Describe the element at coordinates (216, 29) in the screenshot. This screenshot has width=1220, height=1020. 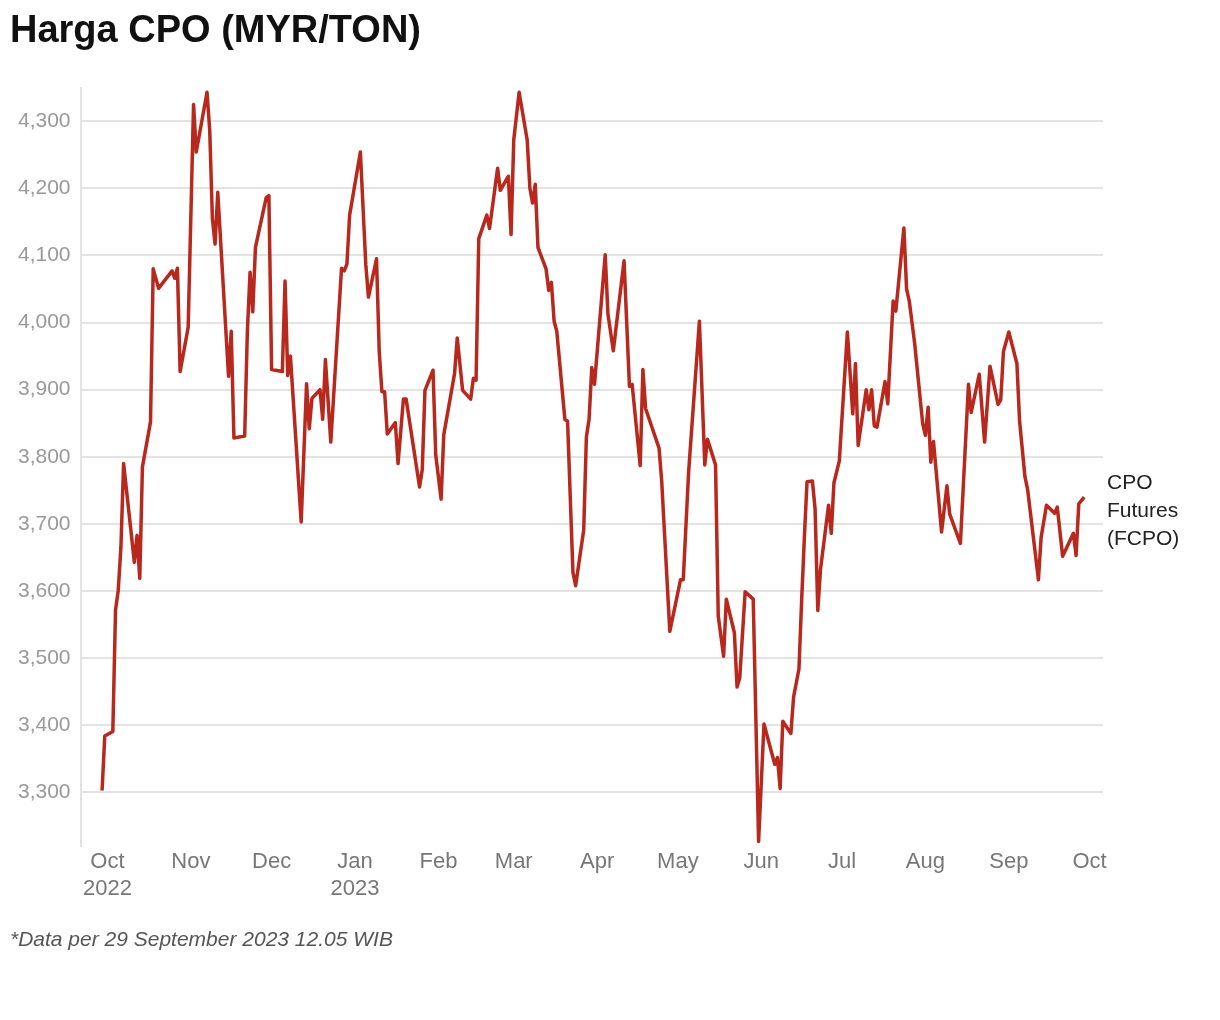
I see `chart-title: Harga CPO (MYR/TON)` at that location.